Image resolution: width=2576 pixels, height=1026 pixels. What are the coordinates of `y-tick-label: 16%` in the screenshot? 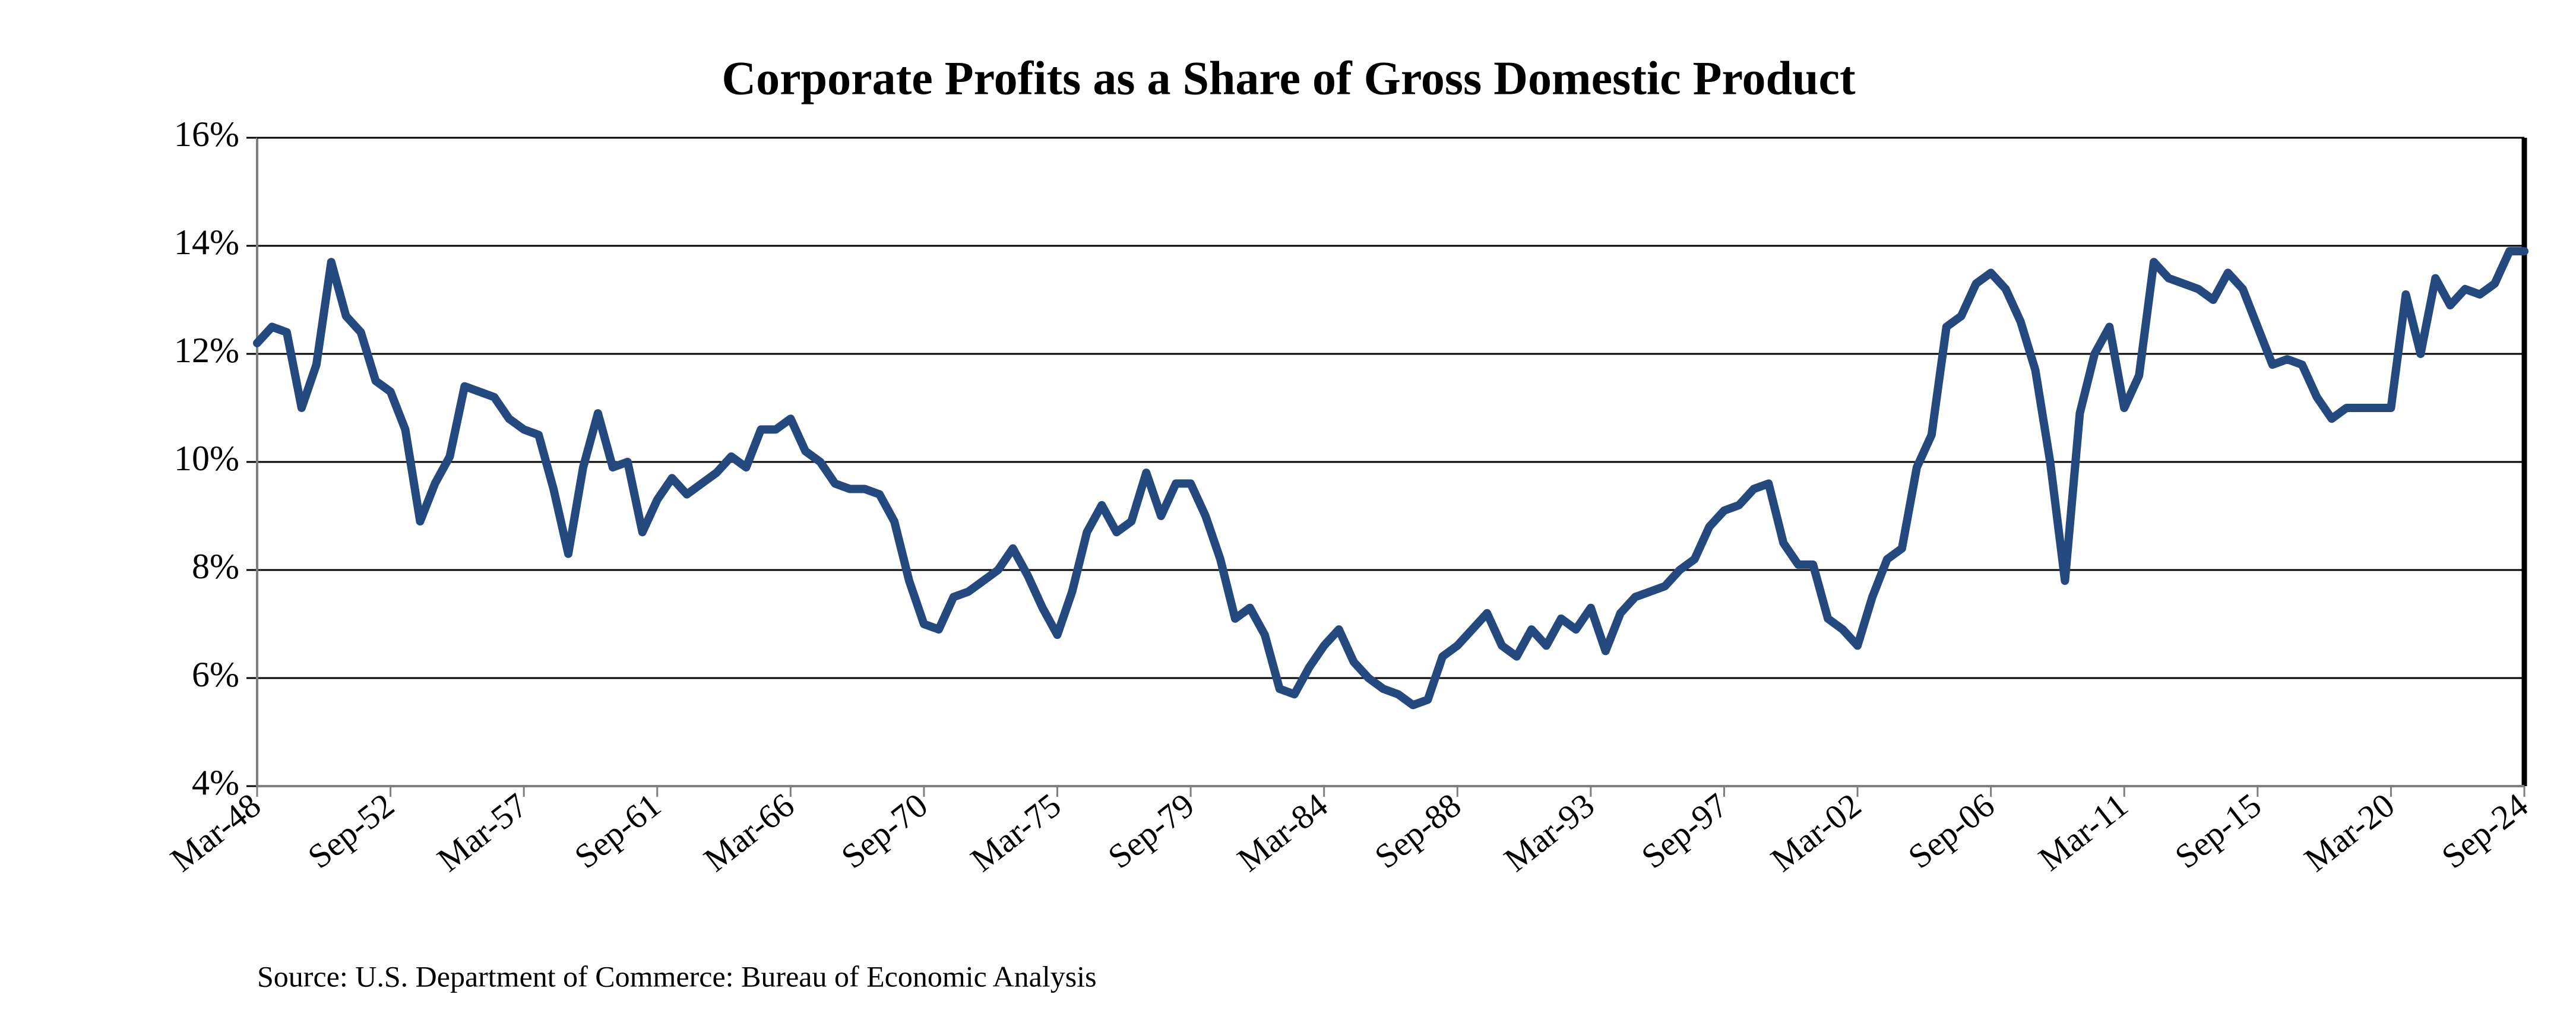 It's located at (206, 134).